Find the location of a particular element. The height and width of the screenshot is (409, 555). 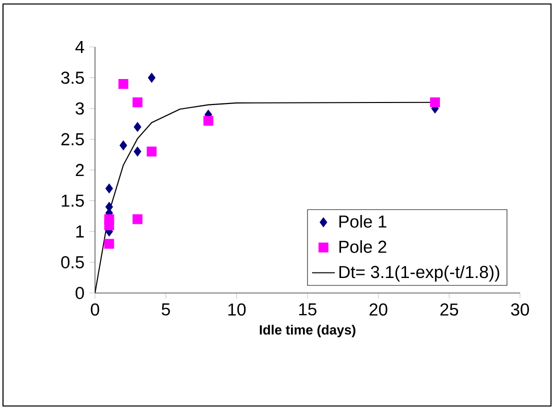

x-tick-label: 25 is located at coordinates (449, 309).